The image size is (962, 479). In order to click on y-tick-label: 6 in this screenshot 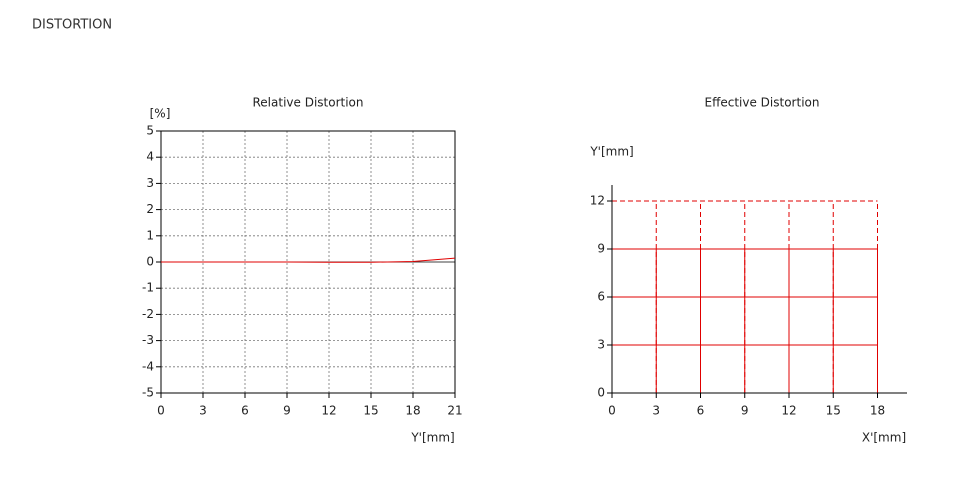, I will do `click(601, 297)`.